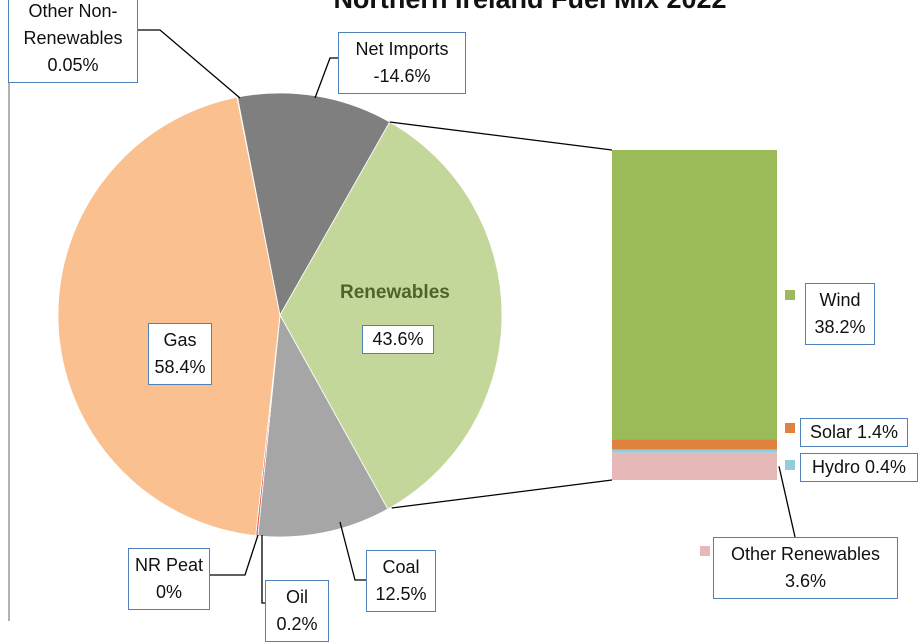 The width and height of the screenshot is (920, 642). What do you see at coordinates (169, 579) in the screenshot?
I see `data-label: NR Peat 0%` at bounding box center [169, 579].